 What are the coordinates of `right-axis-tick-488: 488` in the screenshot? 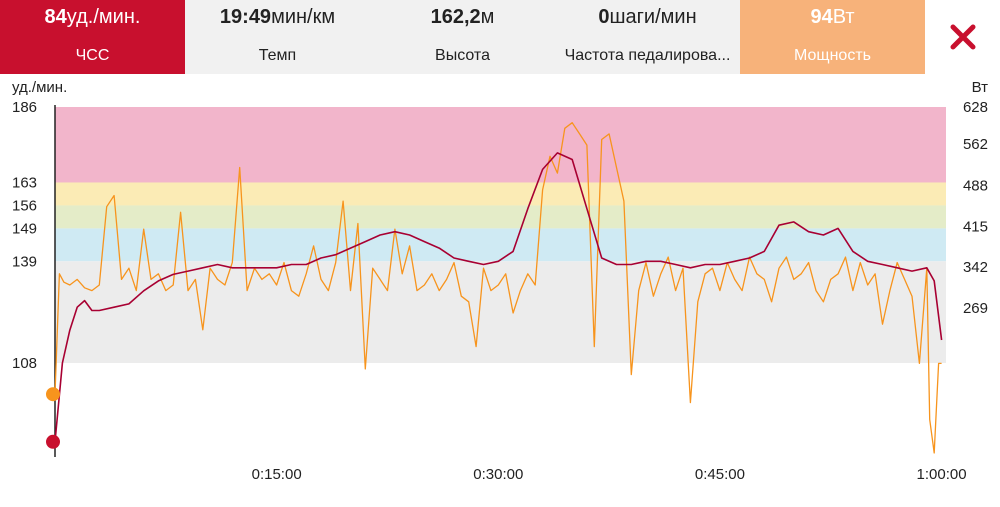 It's located at (975, 185).